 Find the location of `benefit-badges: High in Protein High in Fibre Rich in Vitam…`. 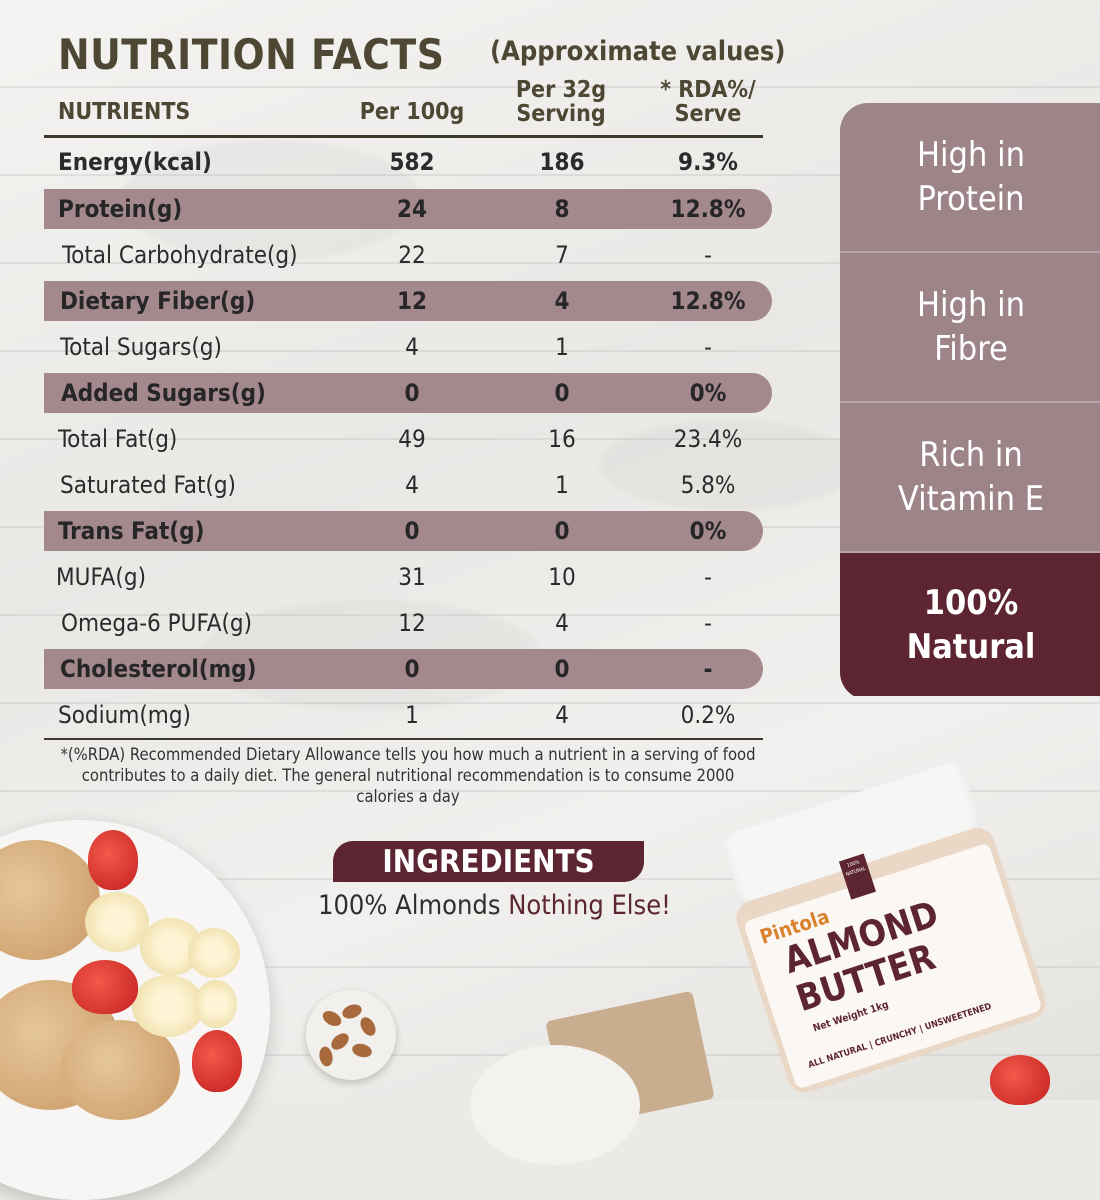

benefit-badges: High in Protein High in Fibre Rich in Vitam… is located at coordinates (970, 401).